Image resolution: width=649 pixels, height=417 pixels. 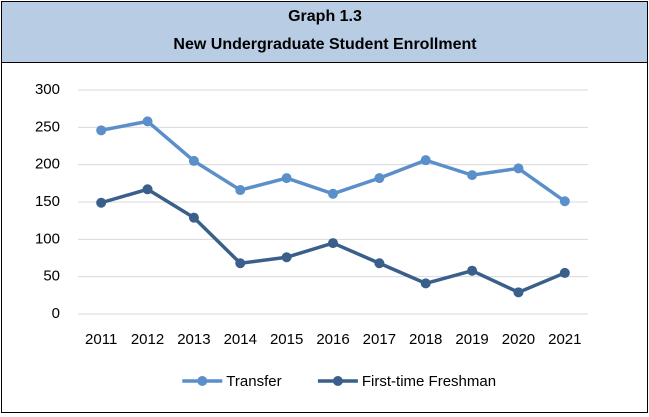 What do you see at coordinates (147, 339) in the screenshot?
I see `x-tick-label: 2012` at bounding box center [147, 339].